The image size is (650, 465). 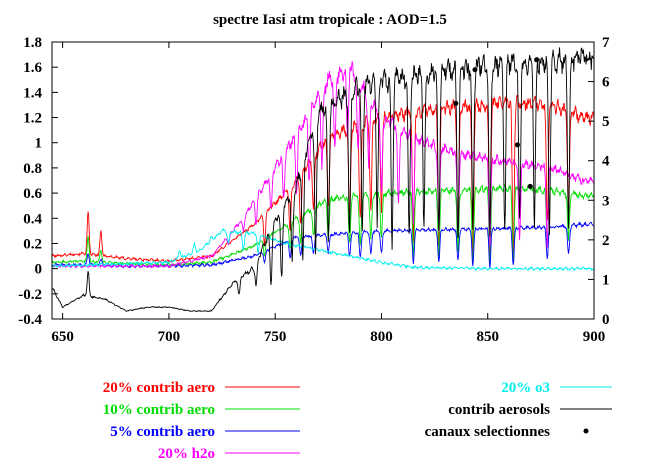 What do you see at coordinates (32, 219) in the screenshot?
I see `y-left-tick-label: 0.4` at bounding box center [32, 219].